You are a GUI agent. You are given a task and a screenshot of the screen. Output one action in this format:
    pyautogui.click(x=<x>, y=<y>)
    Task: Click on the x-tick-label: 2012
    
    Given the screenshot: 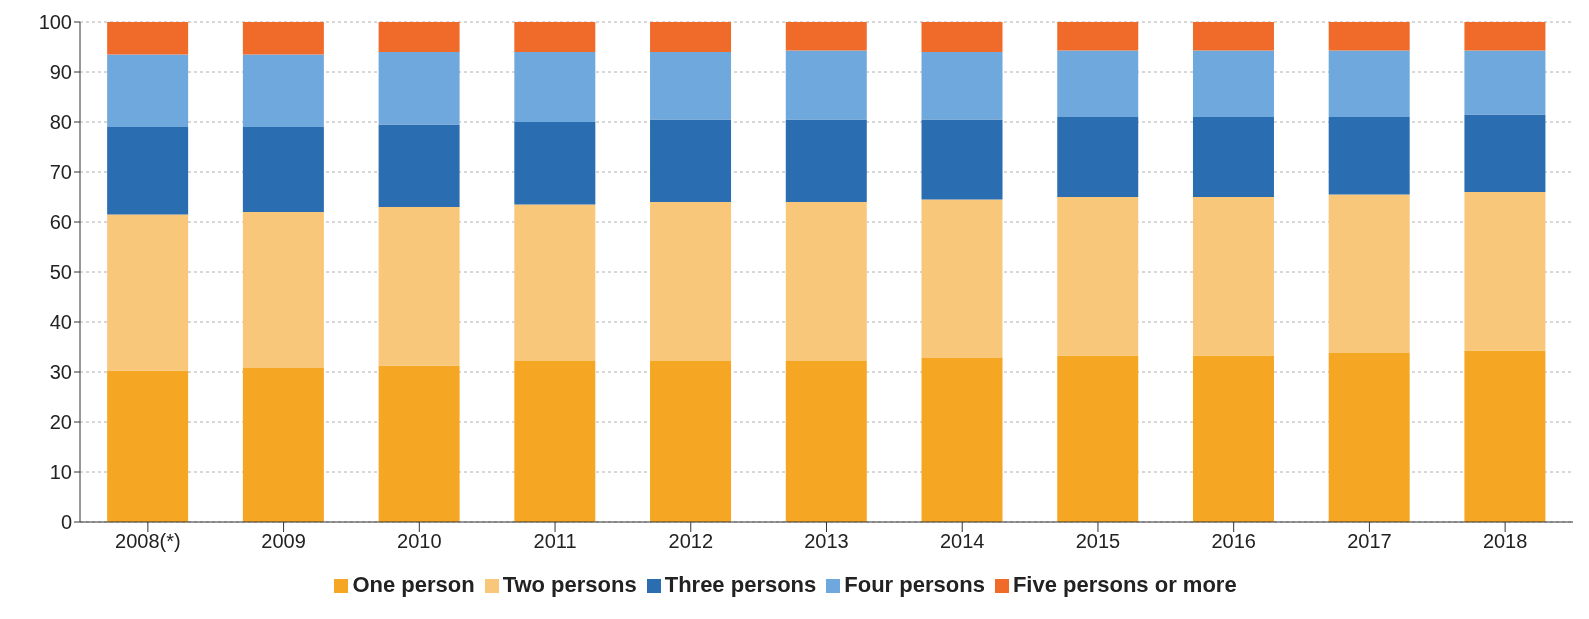 What is the action you would take?
    pyautogui.click(x=691, y=541)
    